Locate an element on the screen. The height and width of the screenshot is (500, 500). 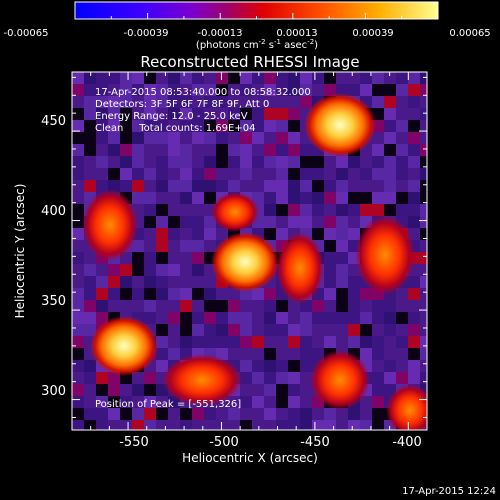
colorbar-tick-label: 0.00065 is located at coordinates (469, 33).